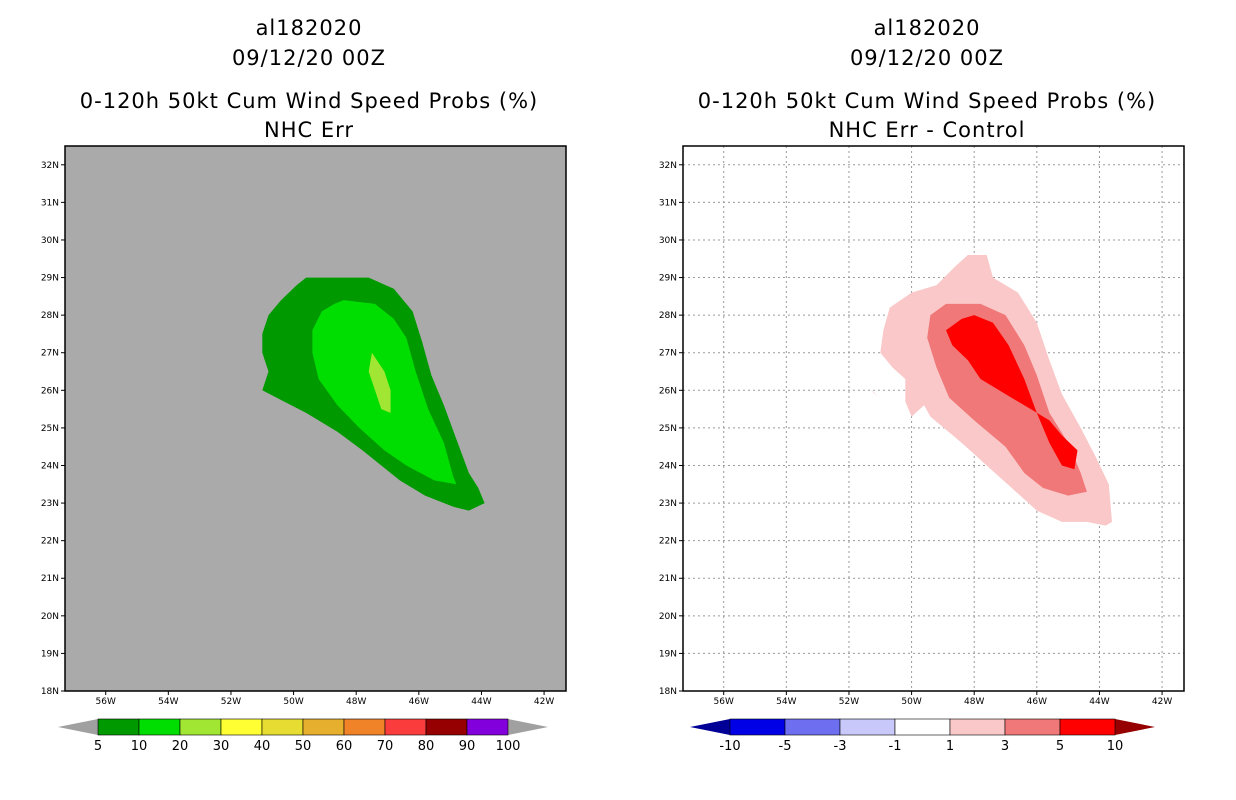 The image size is (1236, 800). I want to click on colorbar-label: 50, so click(303, 746).